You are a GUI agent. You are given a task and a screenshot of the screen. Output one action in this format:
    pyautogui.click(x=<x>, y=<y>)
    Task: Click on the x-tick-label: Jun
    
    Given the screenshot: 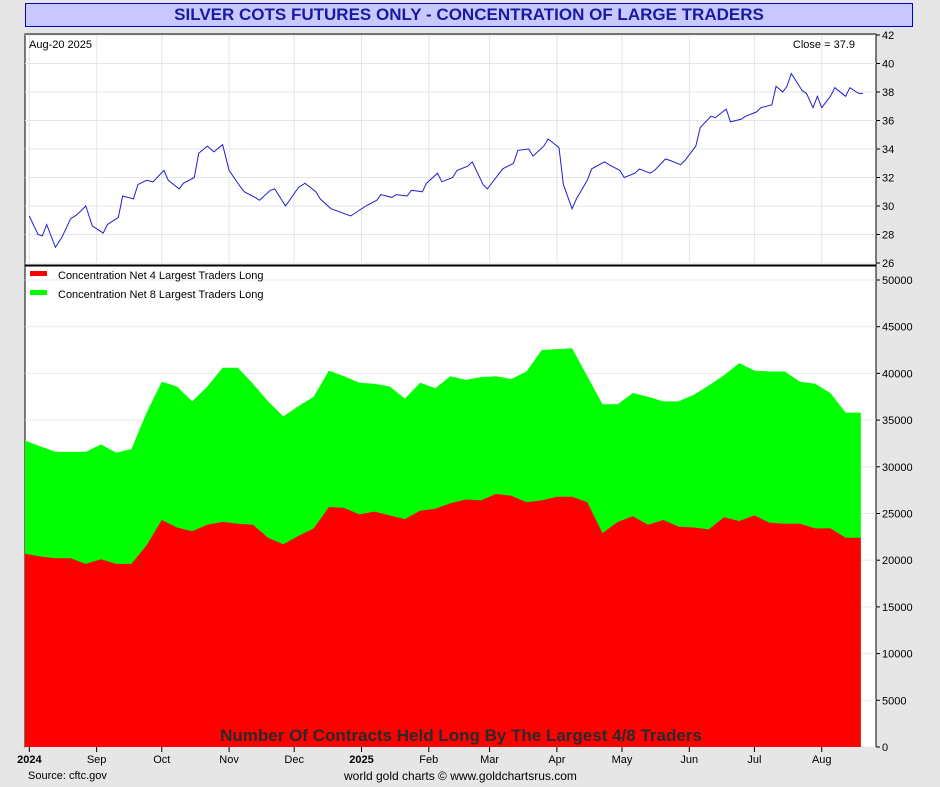 What is the action you would take?
    pyautogui.click(x=689, y=760)
    